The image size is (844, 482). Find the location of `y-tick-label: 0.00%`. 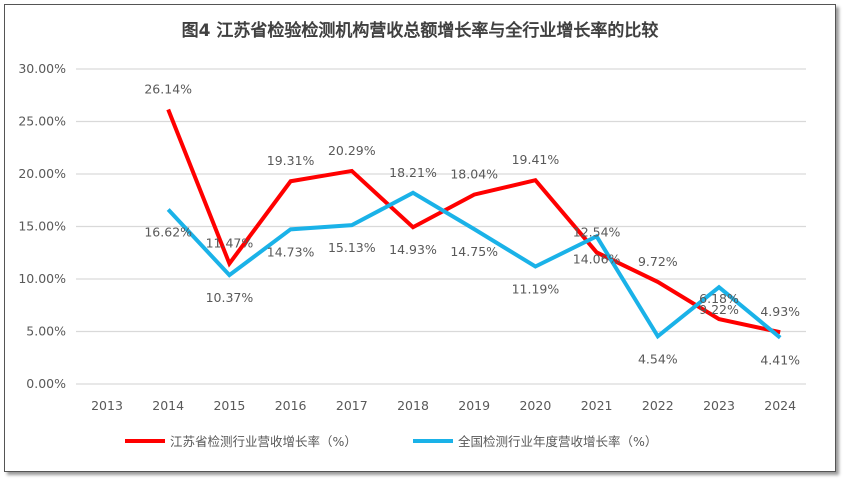

y-tick-label: 0.00% is located at coordinates (46, 383).